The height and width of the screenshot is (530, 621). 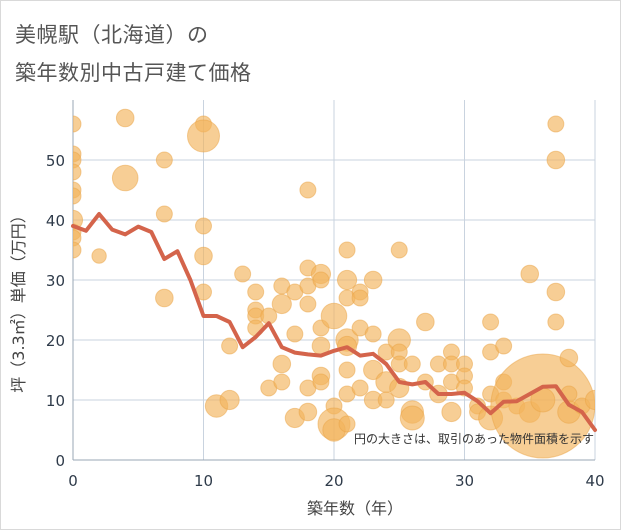 What do you see at coordinates (55, 221) in the screenshot?
I see `y-tick-label: 40` at bounding box center [55, 221].